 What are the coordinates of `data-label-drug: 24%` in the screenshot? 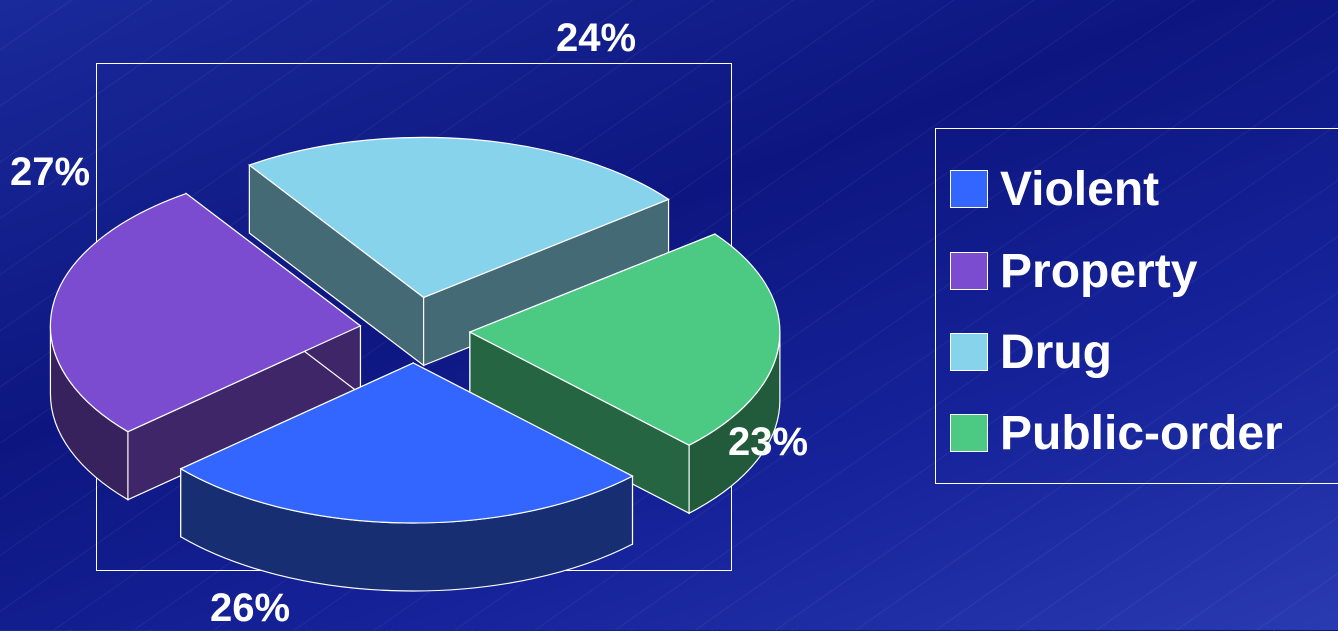 It's located at (596, 38).